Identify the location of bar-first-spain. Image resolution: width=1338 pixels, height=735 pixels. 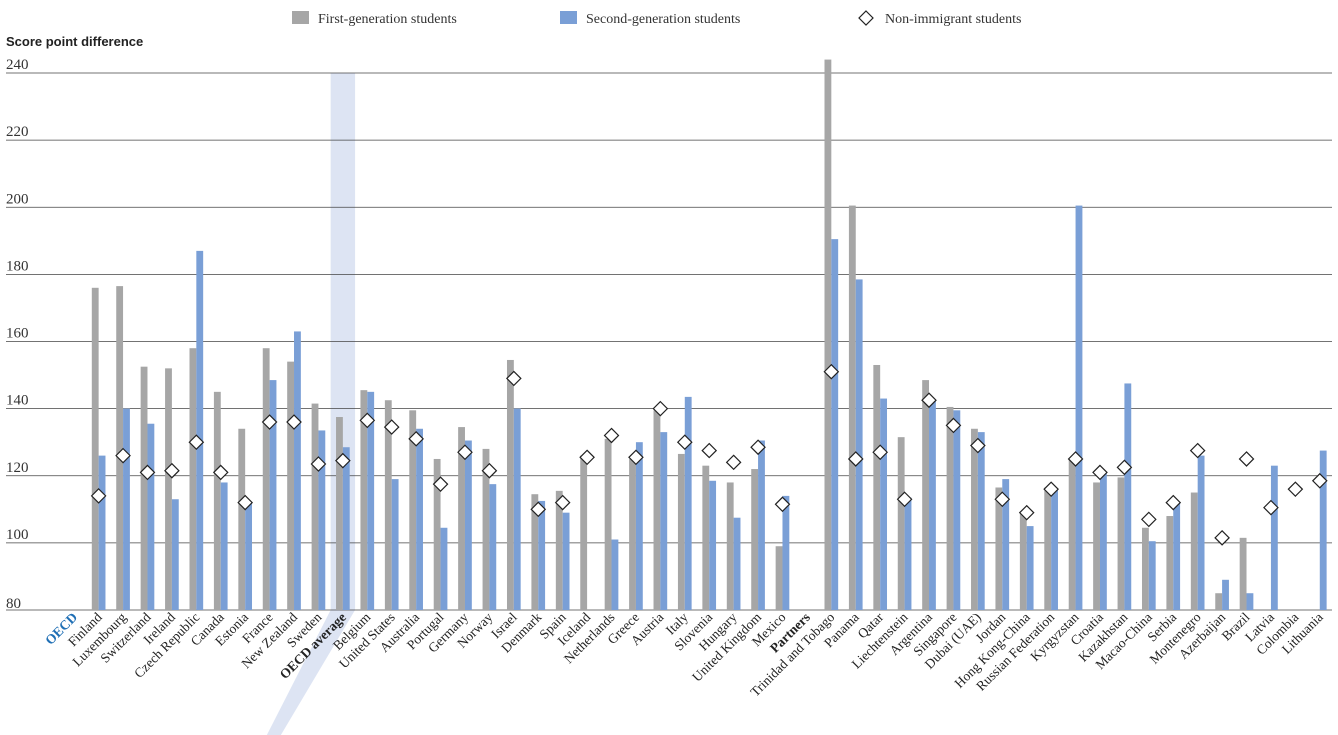
(559, 550).